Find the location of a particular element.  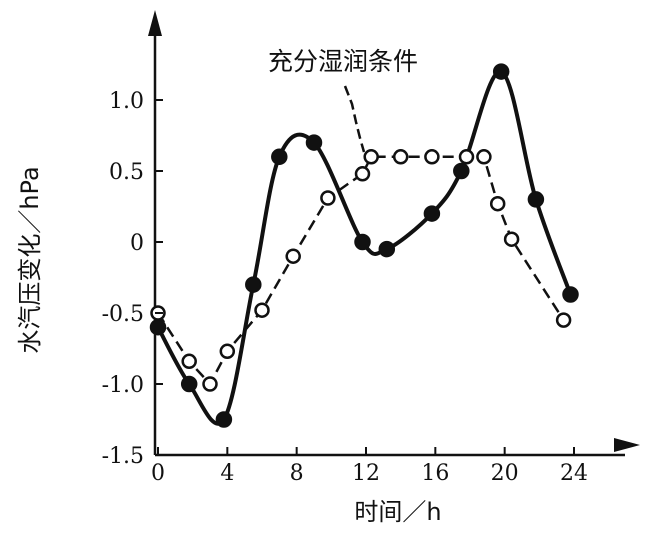

x-ticks: 0 4 8 12 16 20 24 is located at coordinates (369, 466).